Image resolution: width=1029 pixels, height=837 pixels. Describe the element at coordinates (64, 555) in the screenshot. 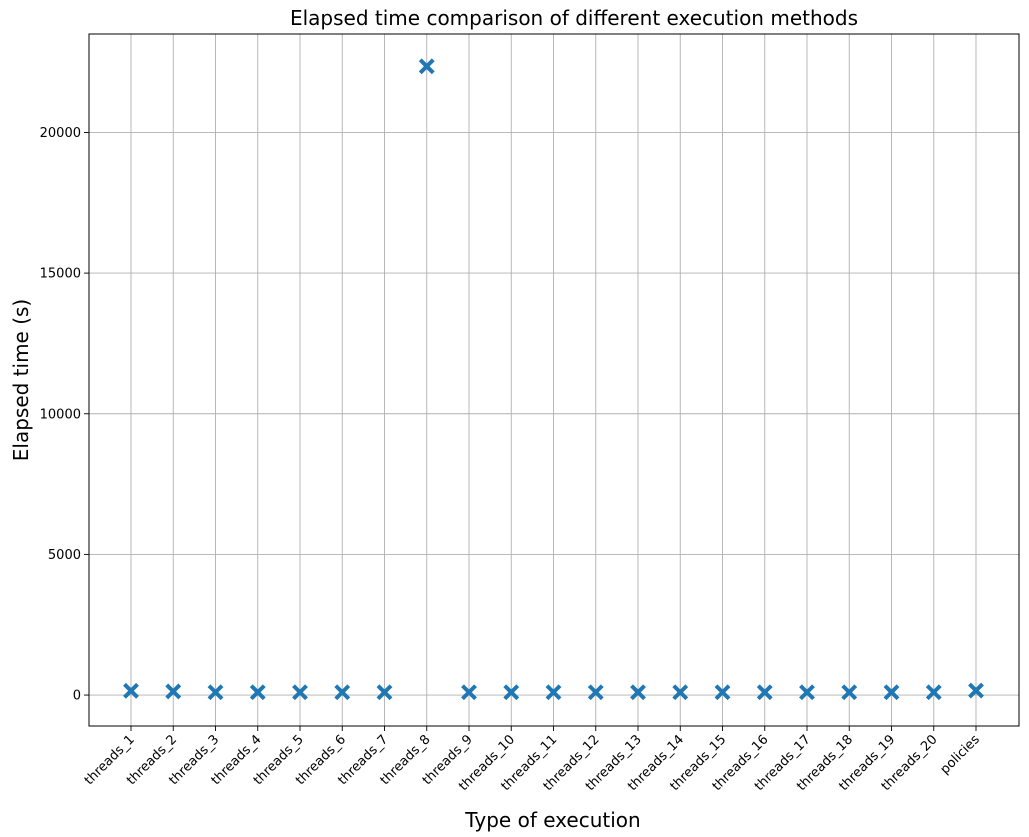

I see `y-tick-label: 5000` at that location.